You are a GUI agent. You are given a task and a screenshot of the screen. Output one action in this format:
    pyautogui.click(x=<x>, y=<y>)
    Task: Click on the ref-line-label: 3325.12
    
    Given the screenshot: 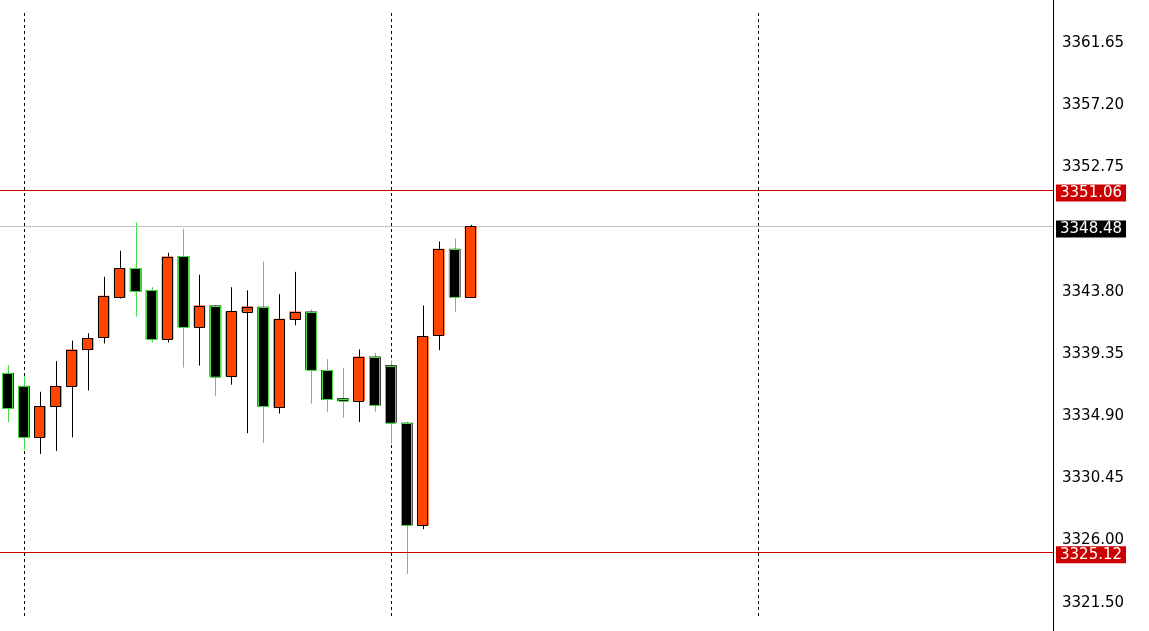 What is the action you would take?
    pyautogui.click(x=1091, y=554)
    